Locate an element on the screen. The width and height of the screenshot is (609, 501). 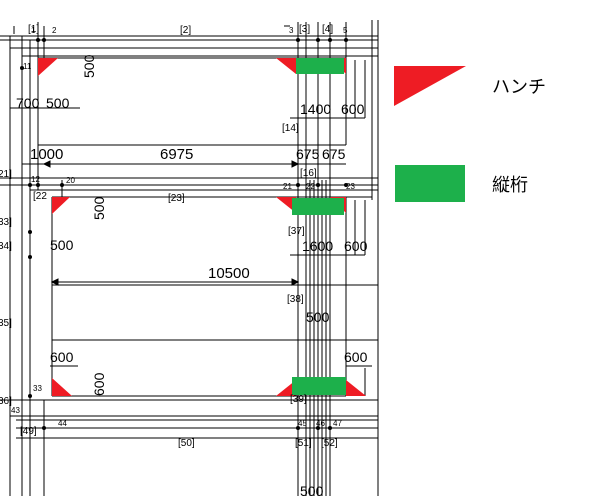
member-50: [50] is located at coordinates (186, 443).